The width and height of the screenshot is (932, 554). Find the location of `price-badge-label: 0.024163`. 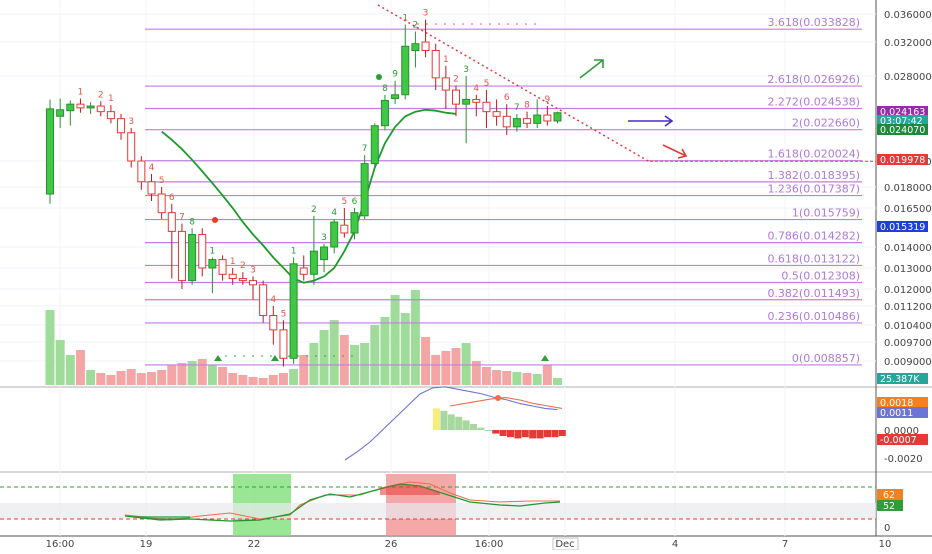

price-badge-label: 0.024163 is located at coordinates (902, 112).